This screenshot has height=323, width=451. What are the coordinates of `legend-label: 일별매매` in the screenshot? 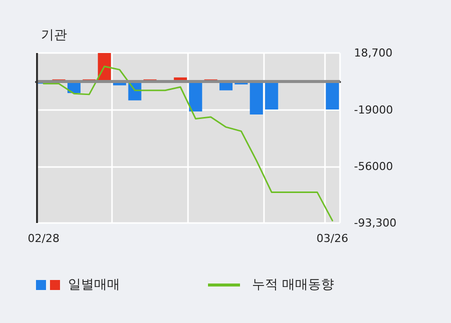 It's located at (94, 285).